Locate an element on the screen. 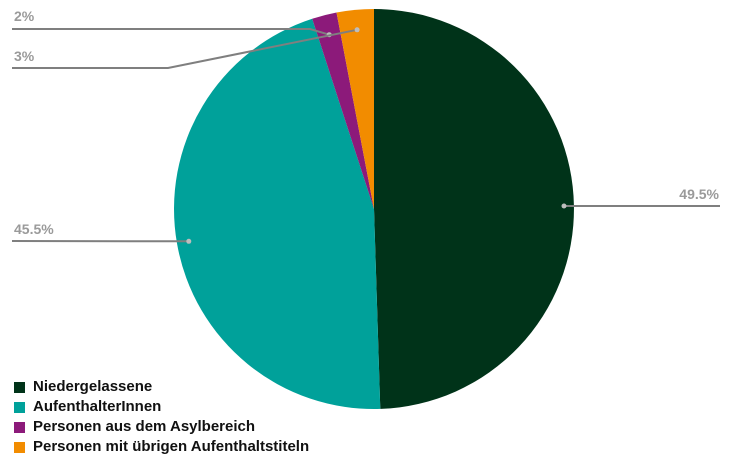 The height and width of the screenshot is (462, 731). leader-dot-niedergelassene is located at coordinates (564, 206).